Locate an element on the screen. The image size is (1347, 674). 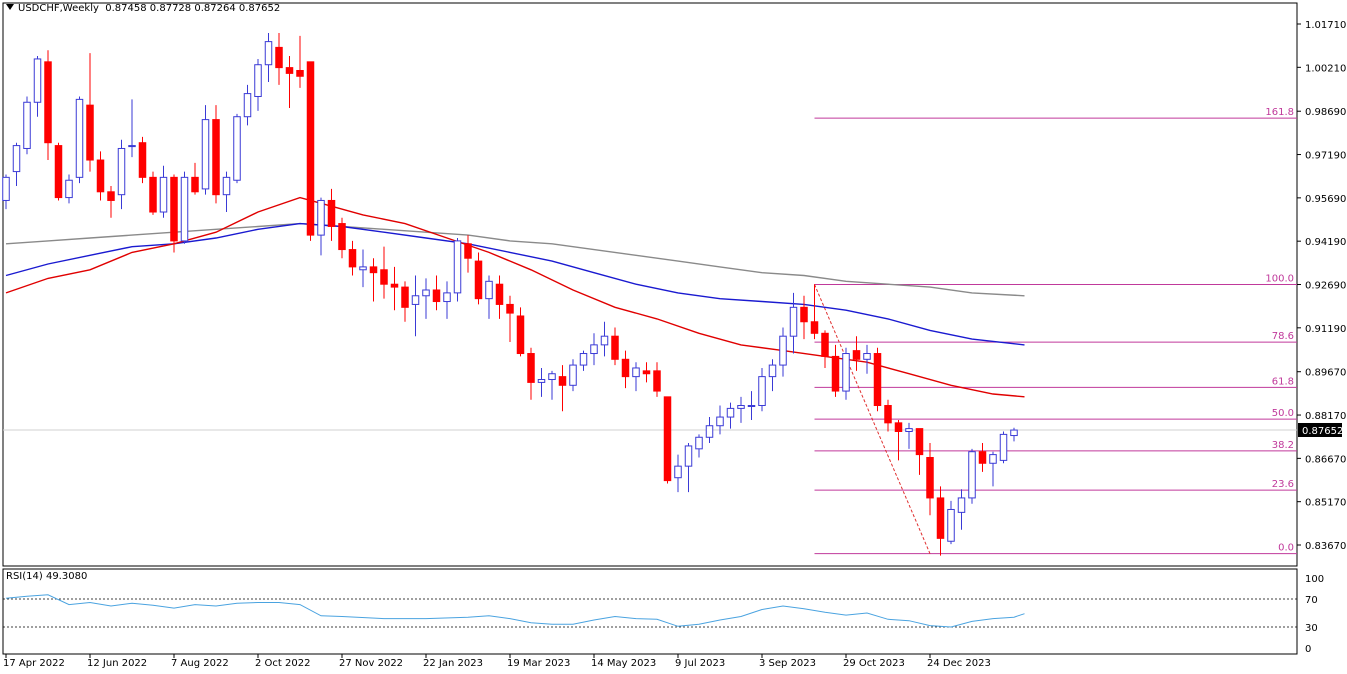
x-tick-label: 22 Jan 2023 is located at coordinates (453, 663).